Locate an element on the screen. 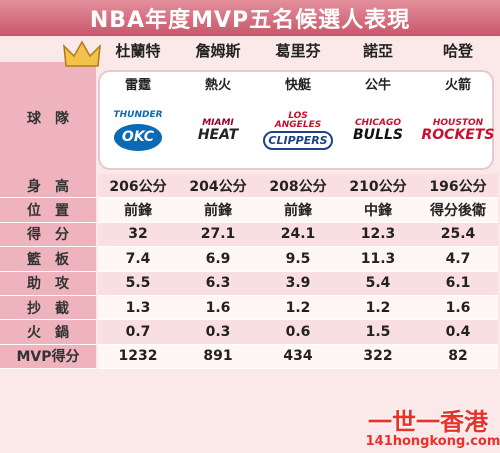 Image resolution: width=500 pixels, height=453 pixels. table-cell: 1232 is located at coordinates (138, 357).